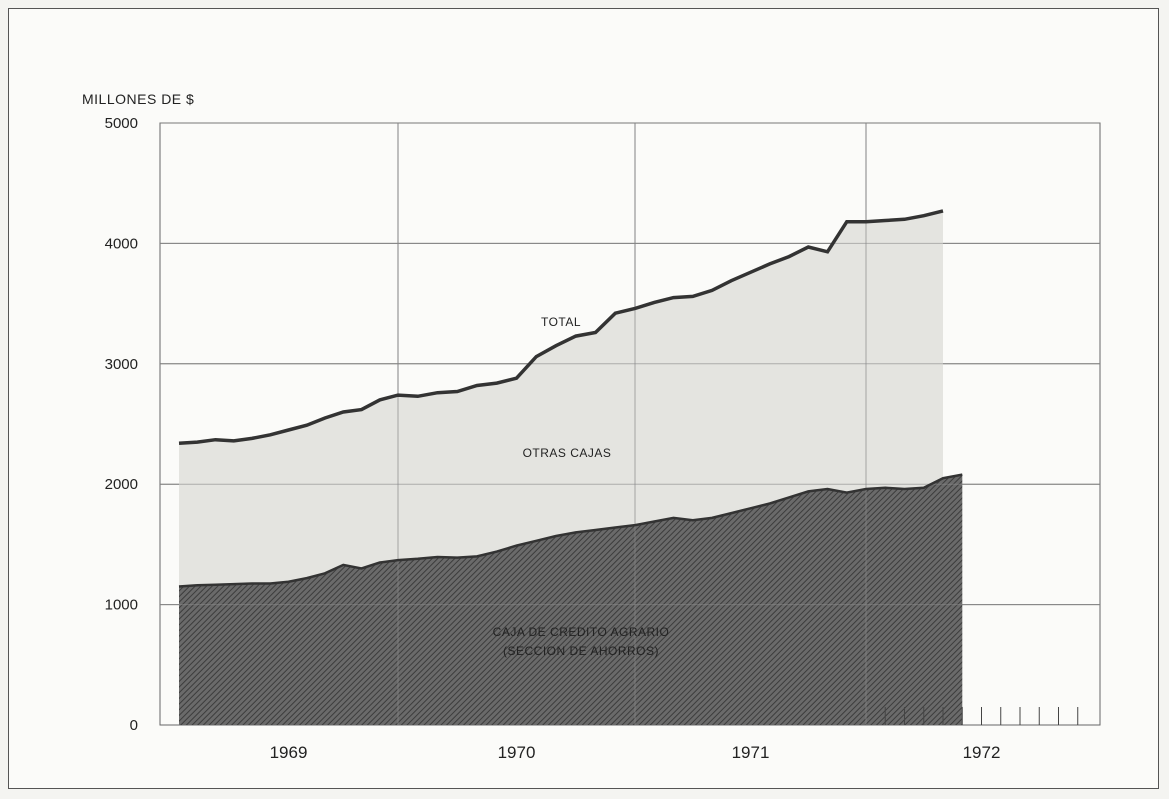 This screenshot has width=1169, height=799. I want to click on y-axis-unit-label: MILLONES DE $, so click(138, 99).